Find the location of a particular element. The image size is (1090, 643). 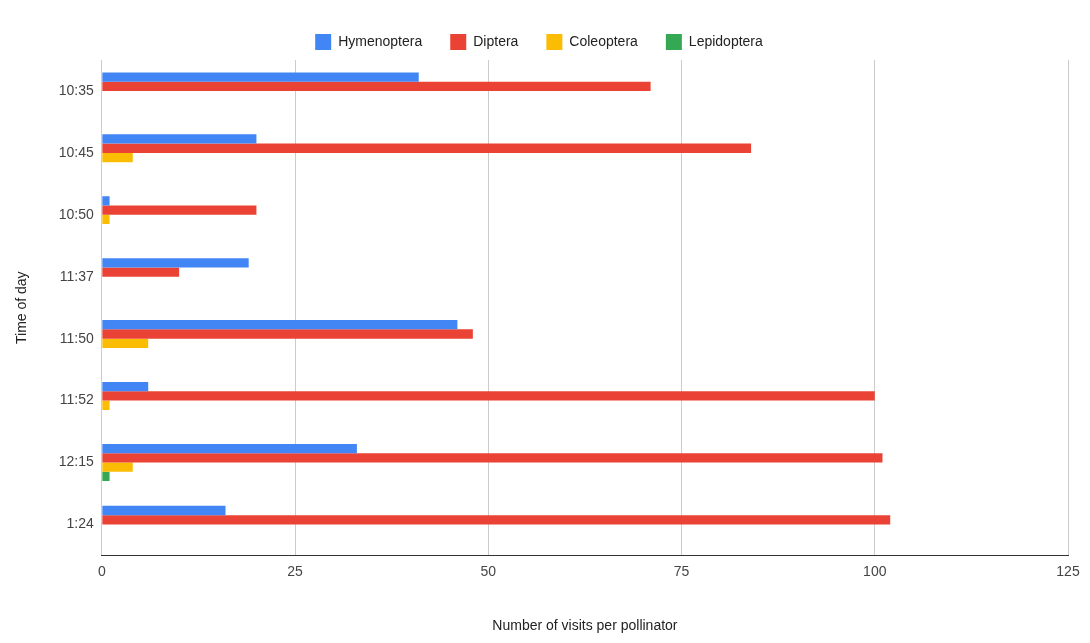

legend-label: Diptera is located at coordinates (496, 40).